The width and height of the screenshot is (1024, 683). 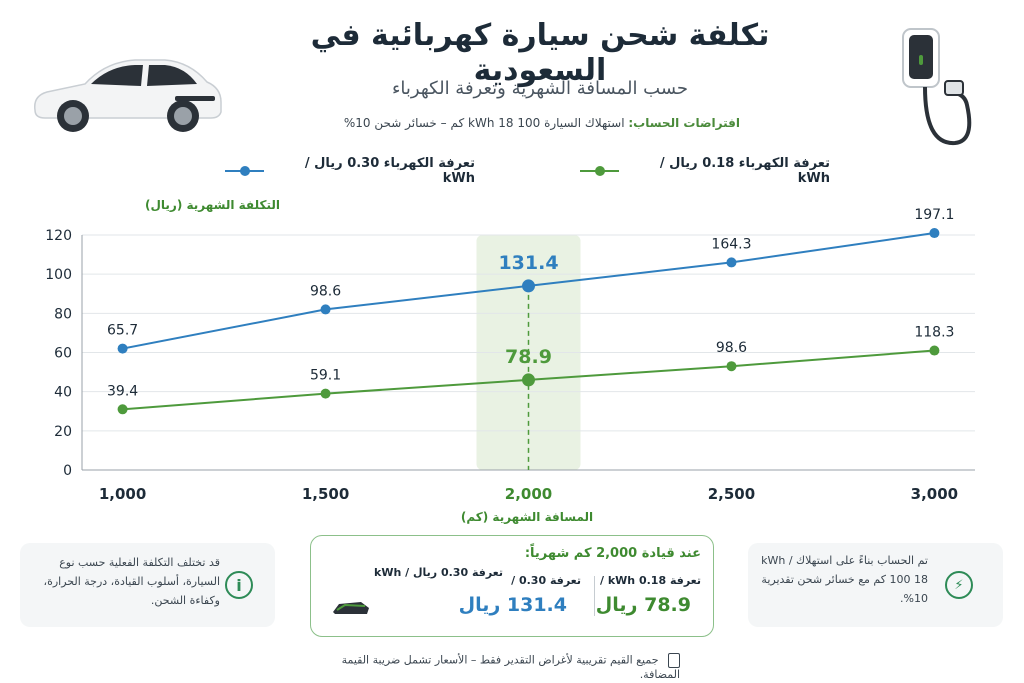 What do you see at coordinates (684, 123) in the screenshot?
I see `assumptions-label: افتراضات الحساب:` at bounding box center [684, 123].